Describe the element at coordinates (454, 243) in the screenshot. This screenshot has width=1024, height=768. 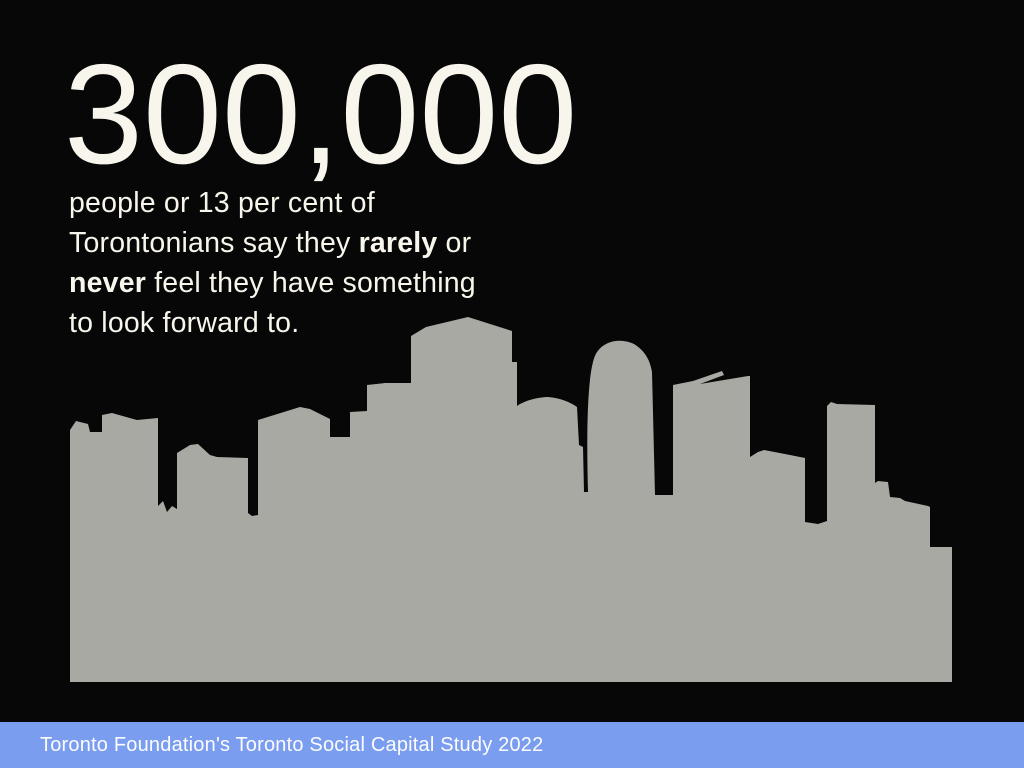
I see `stat-text-segment: or` at that location.